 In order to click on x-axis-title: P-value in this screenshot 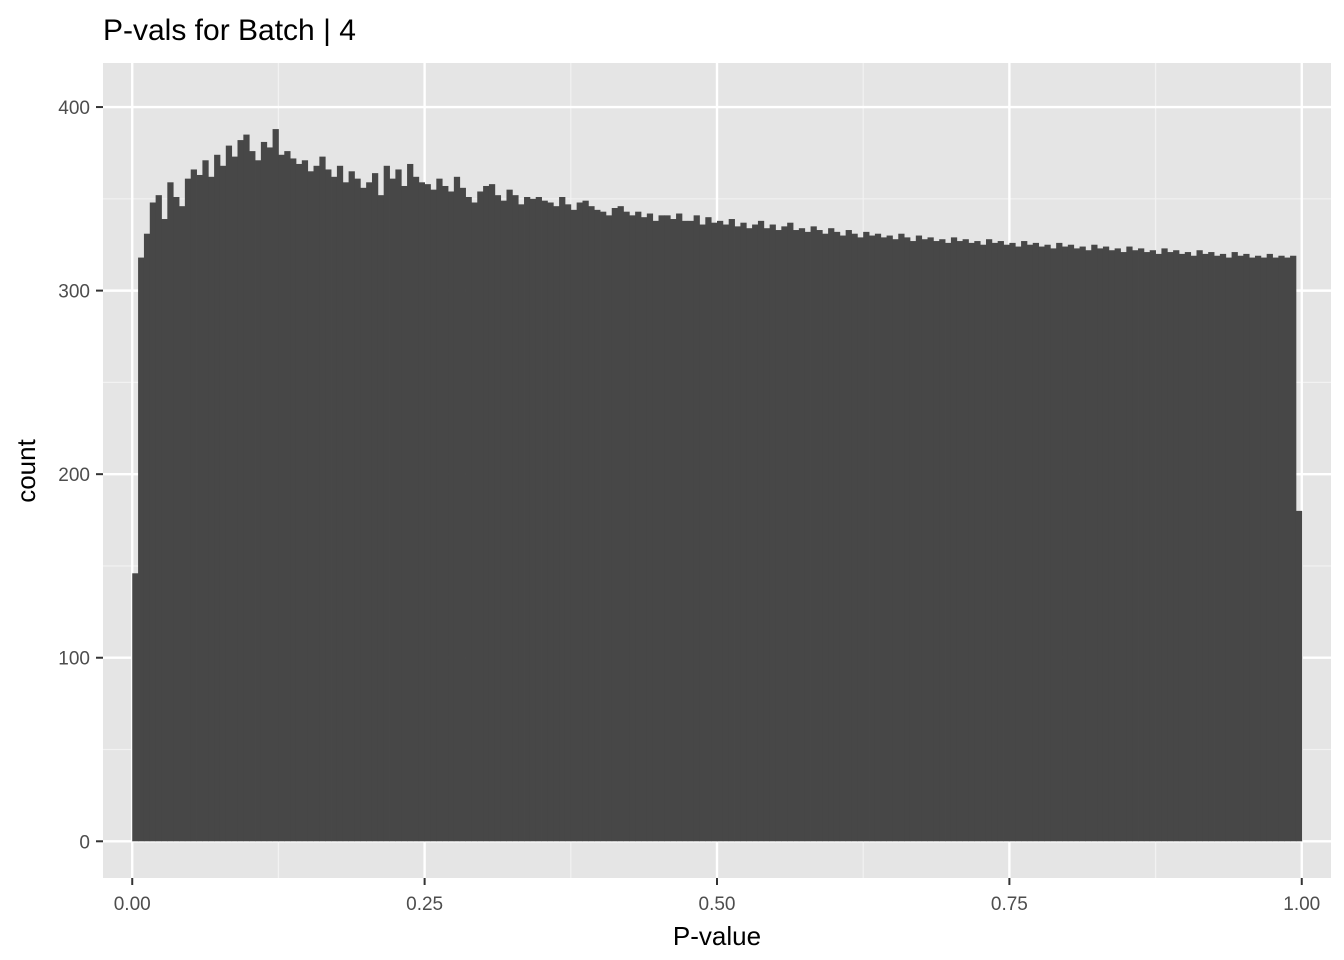, I will do `click(717, 936)`.